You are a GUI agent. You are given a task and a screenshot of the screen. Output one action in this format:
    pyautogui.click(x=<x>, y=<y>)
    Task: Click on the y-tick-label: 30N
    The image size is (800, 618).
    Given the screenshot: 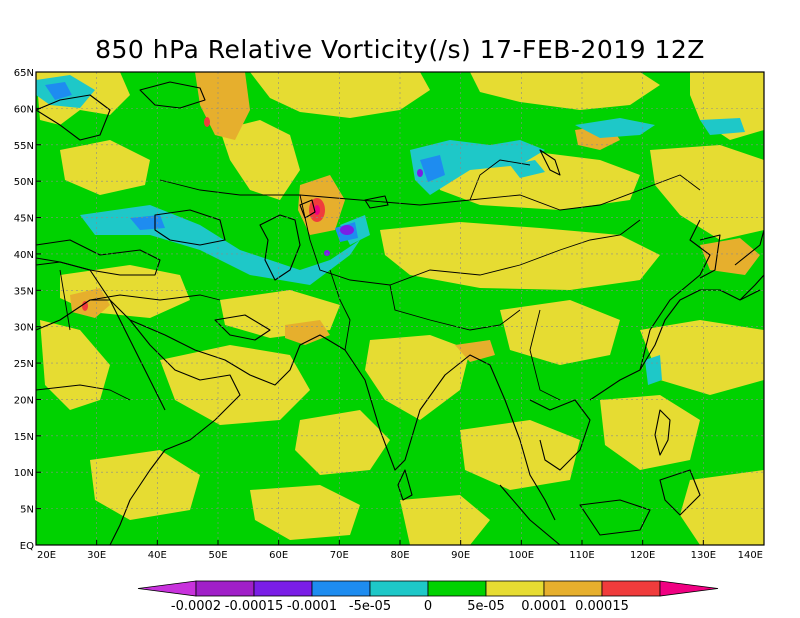 What is the action you would take?
    pyautogui.click(x=24, y=328)
    